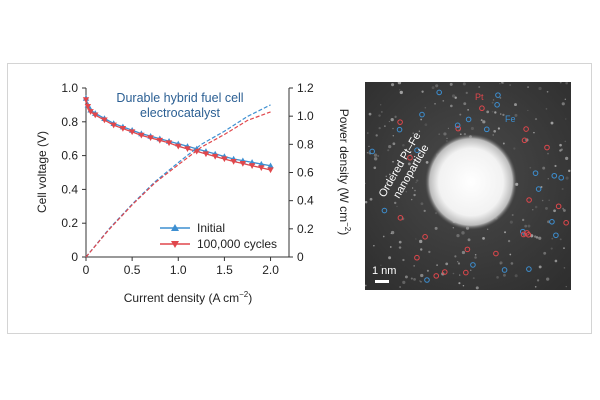 The width and height of the screenshot is (600, 400). I want to click on y-left-tick-label: 0.2, so click(69, 223).